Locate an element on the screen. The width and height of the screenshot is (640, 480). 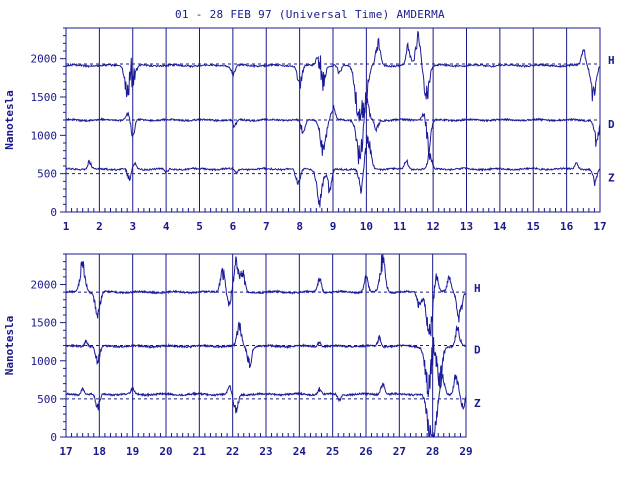
trace-H is located at coordinates (266, 295).